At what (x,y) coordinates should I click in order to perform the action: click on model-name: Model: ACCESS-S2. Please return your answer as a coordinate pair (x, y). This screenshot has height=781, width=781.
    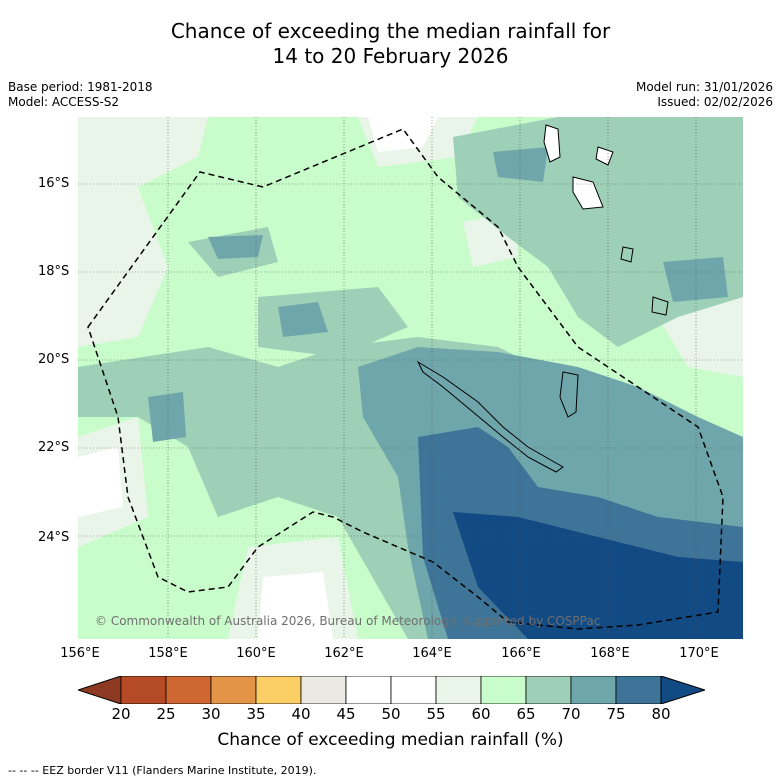
    Looking at the image, I should click on (64, 102).